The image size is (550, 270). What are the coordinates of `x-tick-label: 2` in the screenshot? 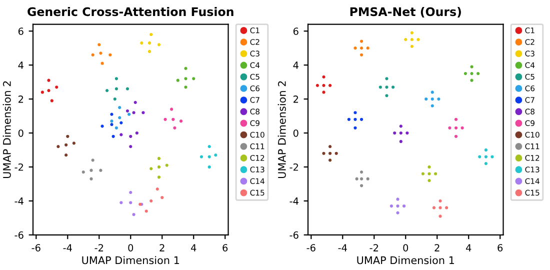 It's located at (162, 248).